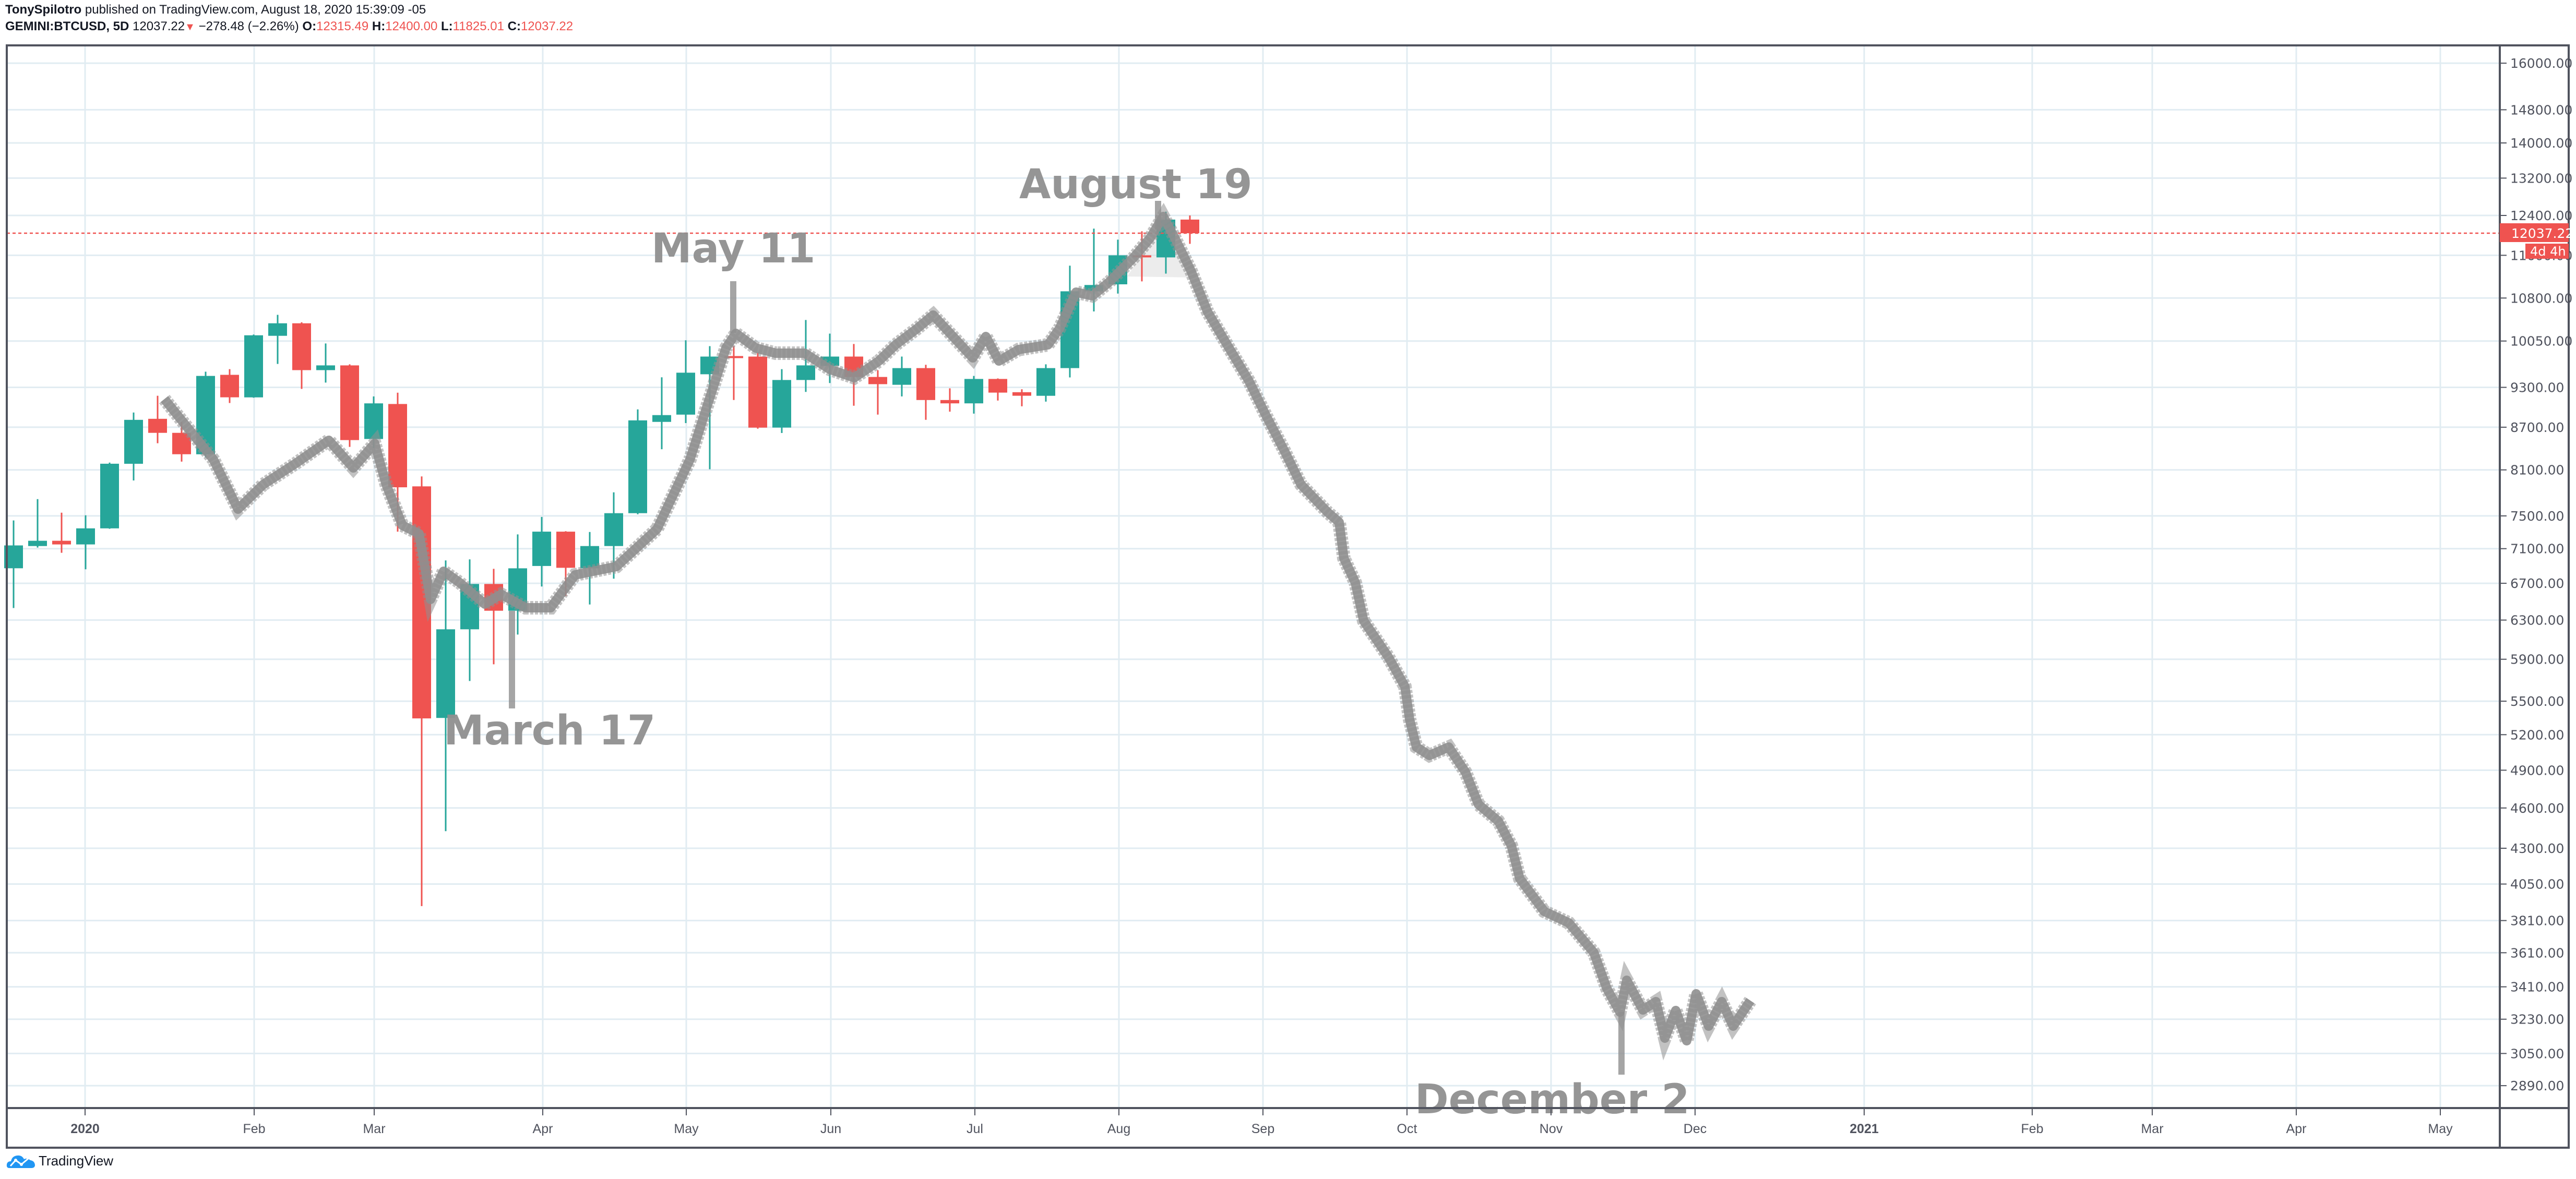 The width and height of the screenshot is (2576, 1179). I want to click on price-tick-label: 3050.00, so click(2537, 1053).